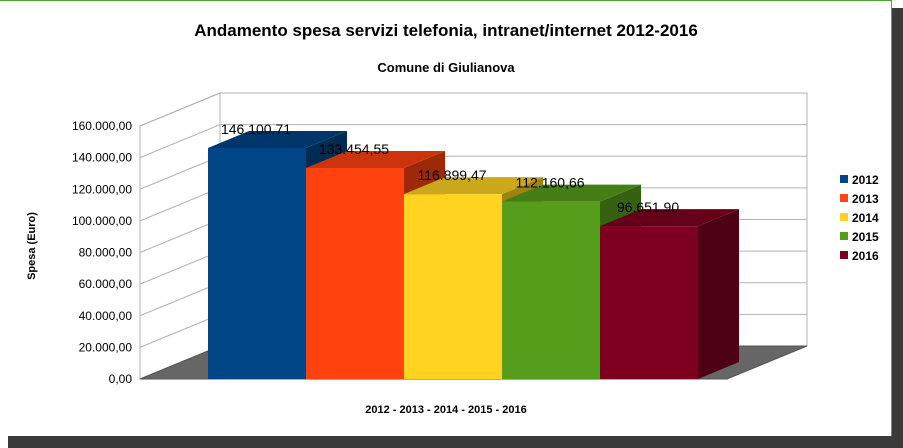 This screenshot has height=448, width=903. I want to click on legend: 2012 2013 2014 2015 2016, so click(859, 218).